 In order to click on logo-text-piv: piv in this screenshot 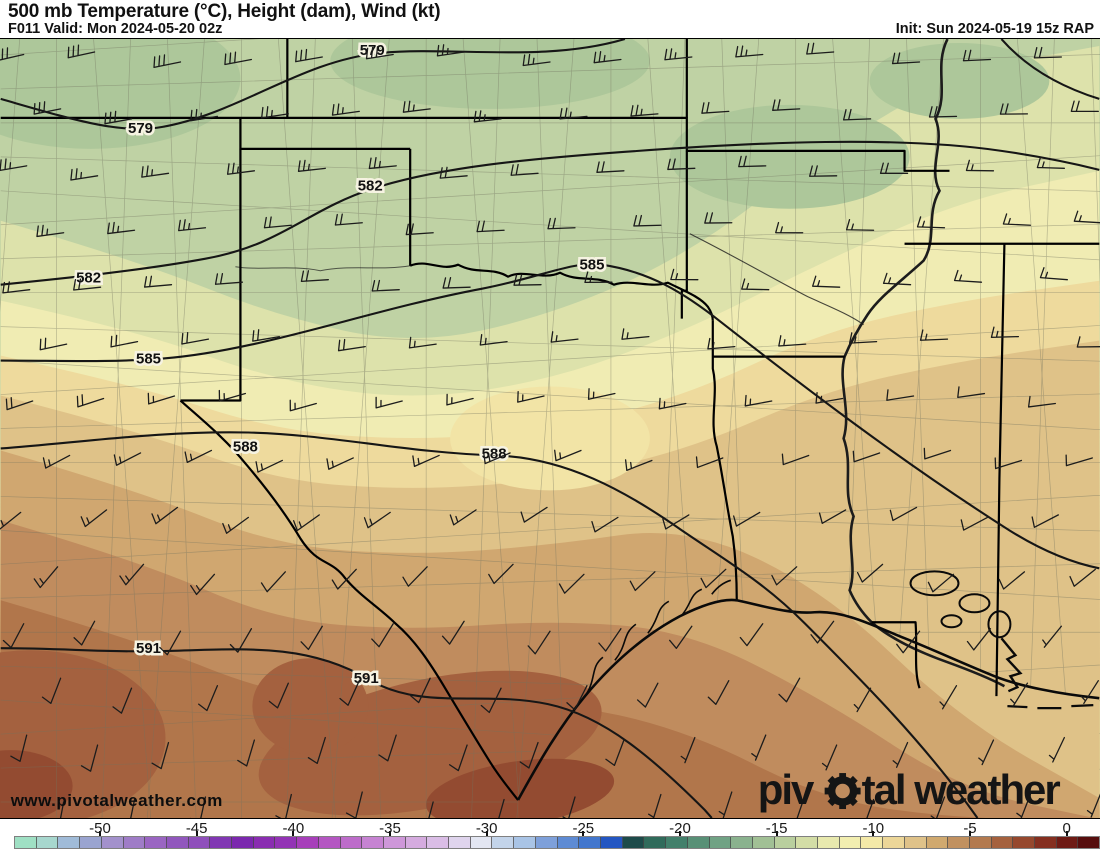, I will do `click(786, 789)`.